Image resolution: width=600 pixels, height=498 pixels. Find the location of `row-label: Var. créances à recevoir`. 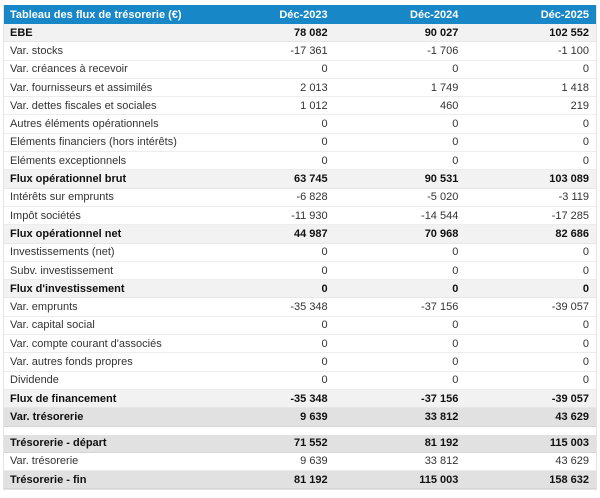

row-label: Var. créances à recevoir is located at coordinates (69, 69).